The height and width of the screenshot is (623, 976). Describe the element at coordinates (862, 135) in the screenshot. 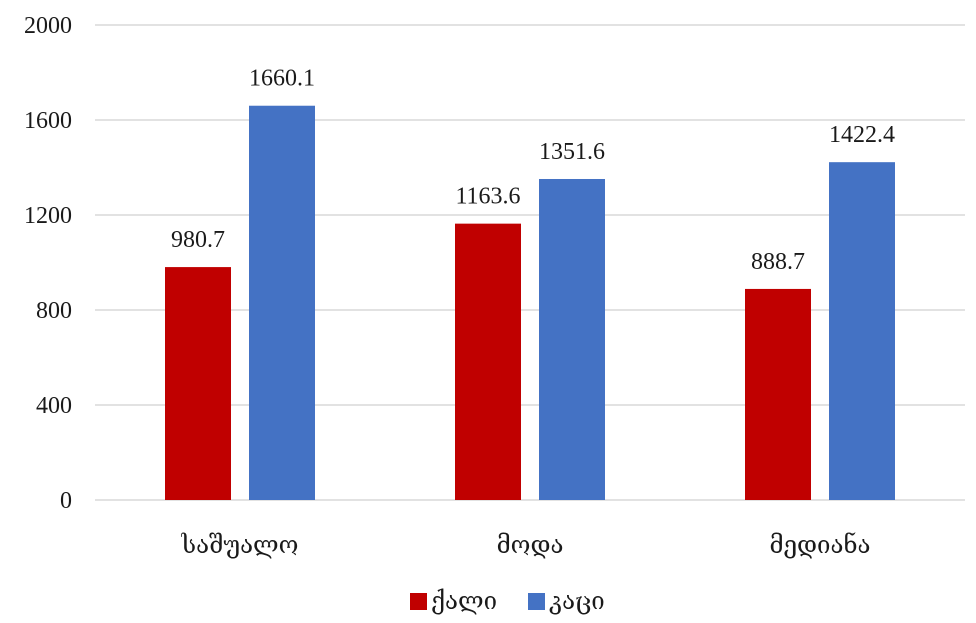

I see `data-label: 1422.4` at that location.